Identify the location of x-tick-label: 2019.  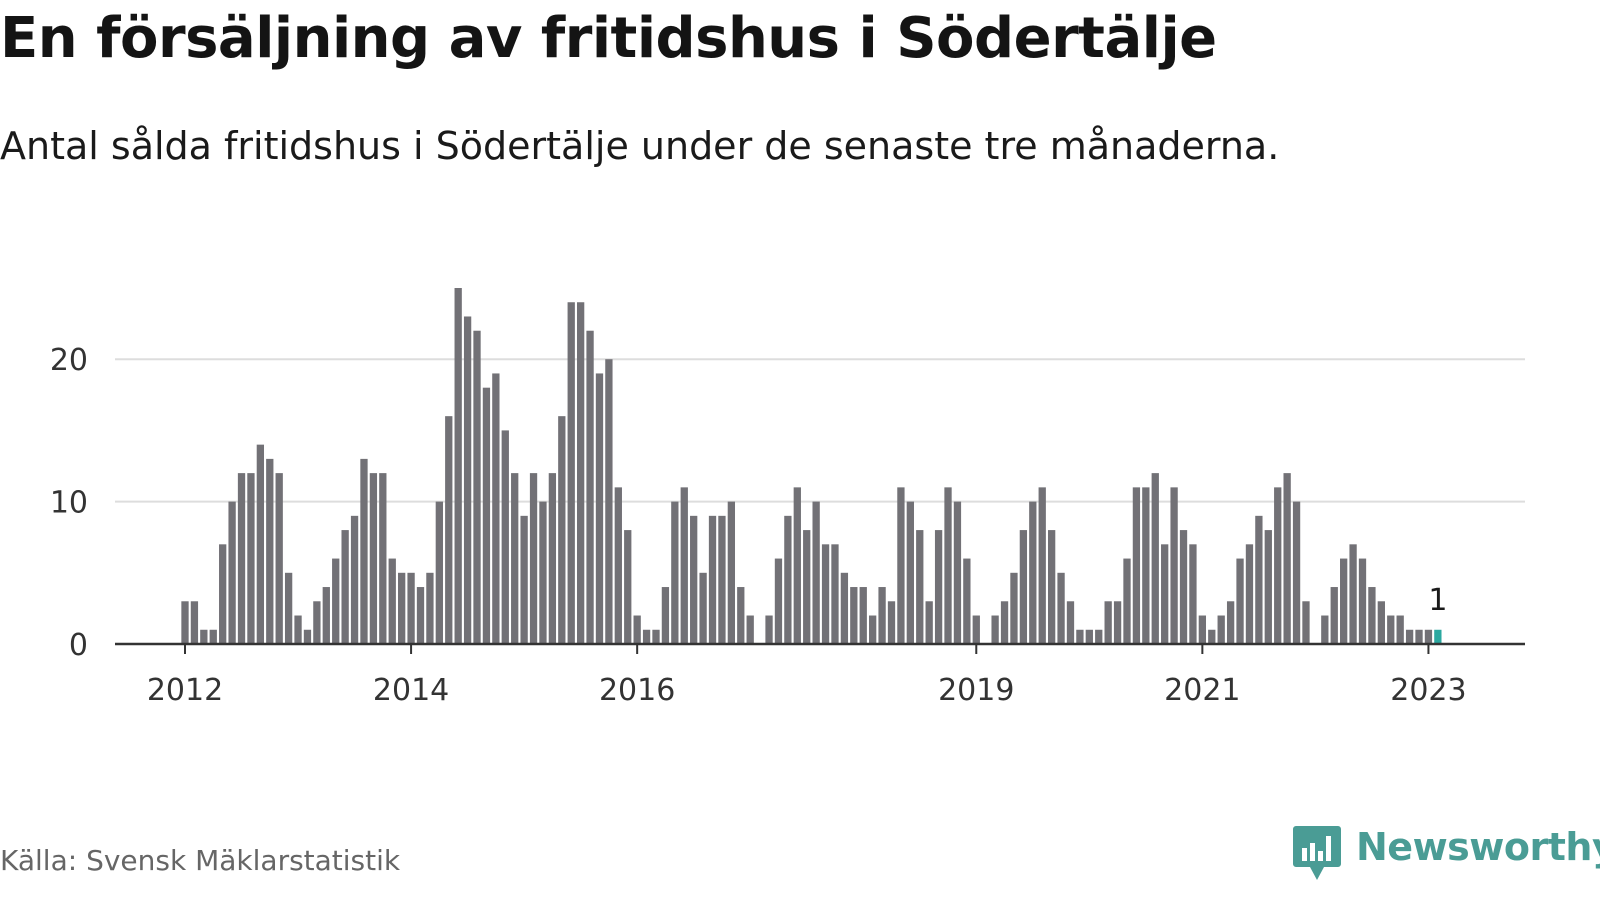
(976, 690).